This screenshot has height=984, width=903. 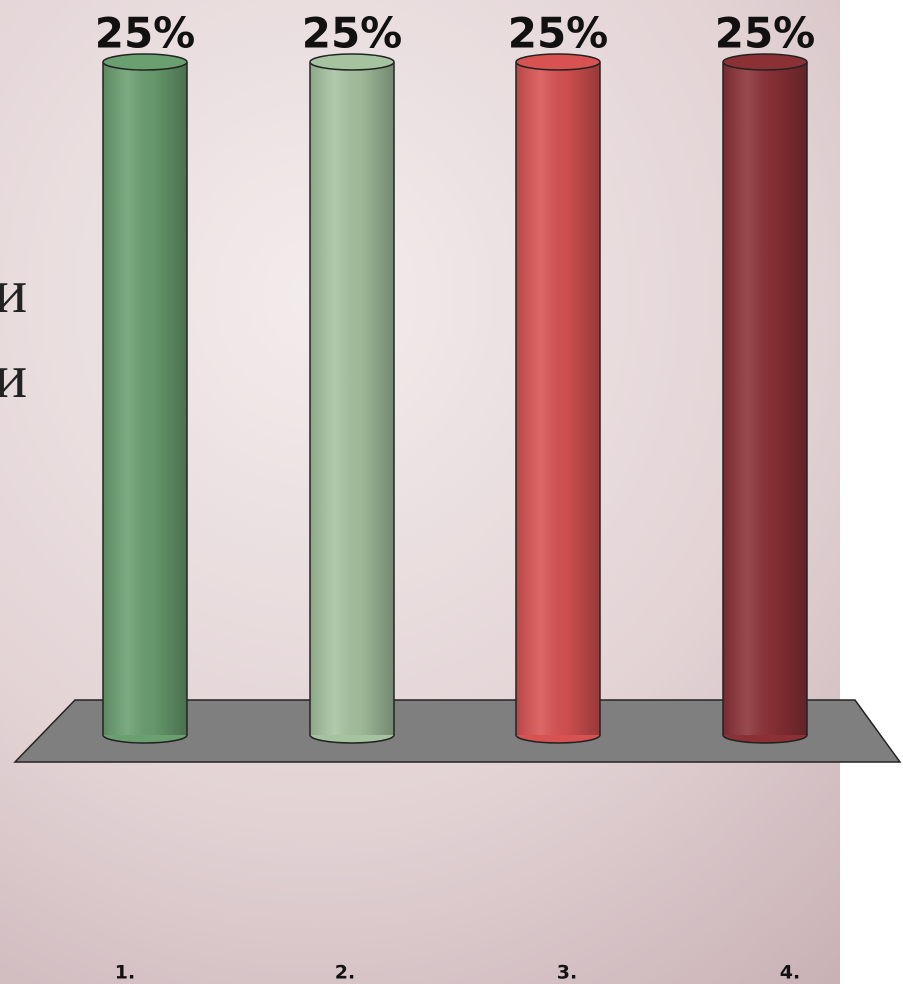 I want to click on x-tick-label: 3., so click(x=567, y=973).